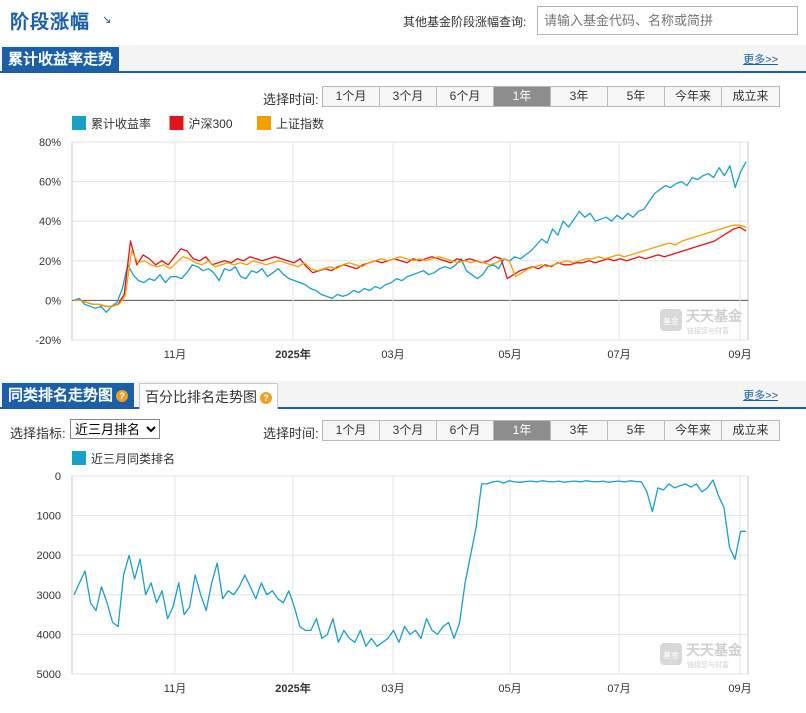  I want to click on y-tick-label: 4000, so click(49, 635).